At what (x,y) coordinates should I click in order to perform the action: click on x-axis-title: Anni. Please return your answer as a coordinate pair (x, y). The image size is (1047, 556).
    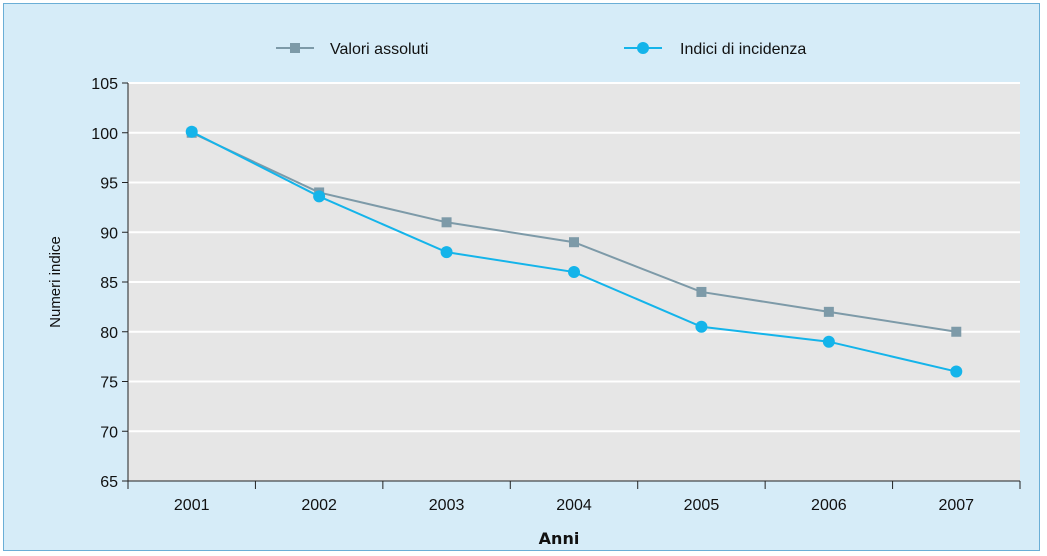
    Looking at the image, I should click on (559, 538).